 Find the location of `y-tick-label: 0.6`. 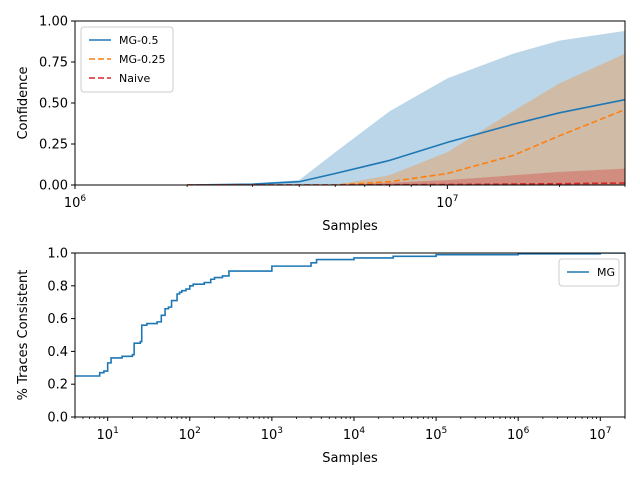

y-tick-label: 0.6 is located at coordinates (57, 319).